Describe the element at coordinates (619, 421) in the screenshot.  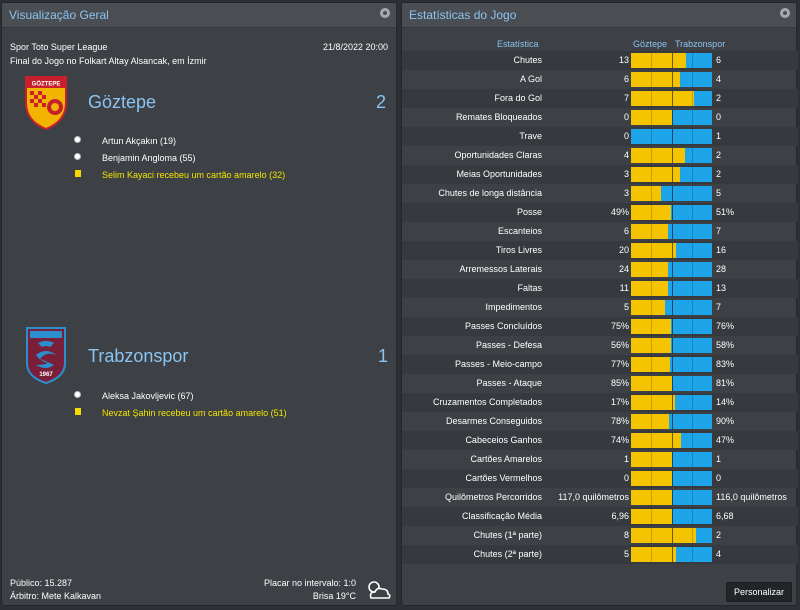
I see `home-stat-value: 78%` at that location.